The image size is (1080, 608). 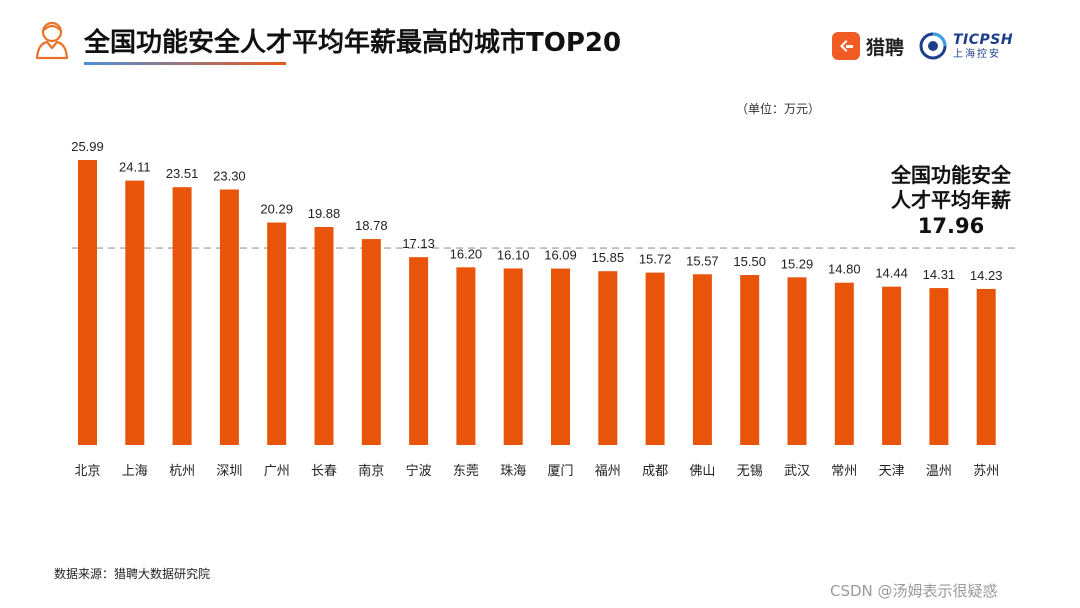 What do you see at coordinates (135, 167) in the screenshot?
I see `value-label-2: 24.11` at bounding box center [135, 167].